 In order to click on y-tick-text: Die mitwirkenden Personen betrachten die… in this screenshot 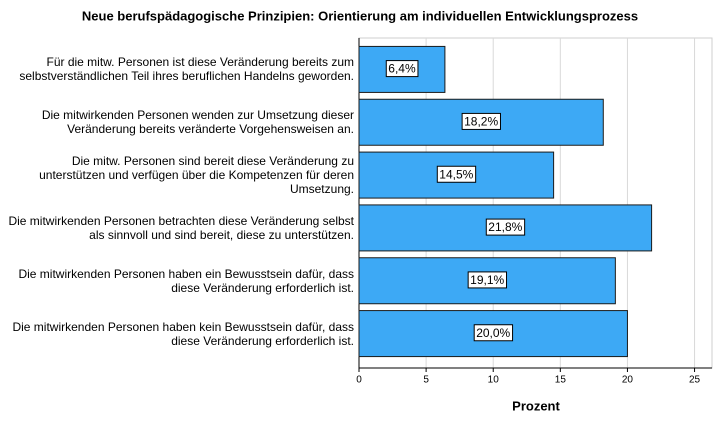, I will do `click(181, 227)`.